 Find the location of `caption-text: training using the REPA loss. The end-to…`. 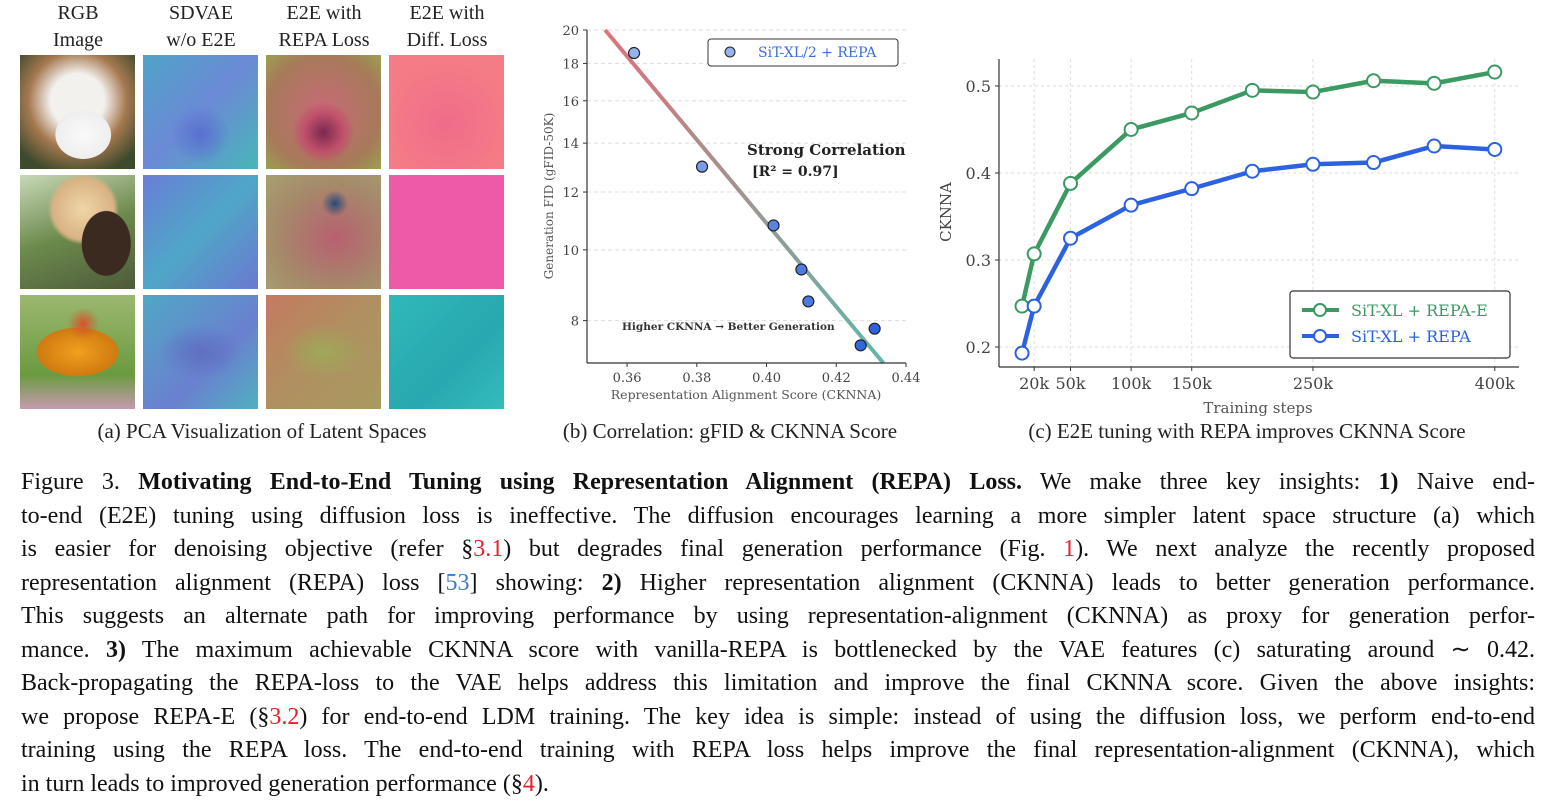

caption-text: training using the REPA loss. The end-to… is located at coordinates (778, 750).